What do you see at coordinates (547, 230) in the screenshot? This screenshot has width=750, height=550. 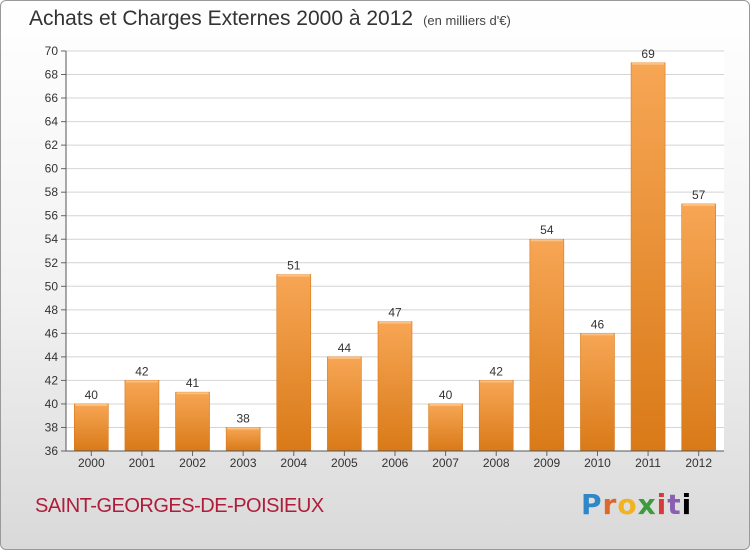 I see `data-label: 54` at bounding box center [547, 230].